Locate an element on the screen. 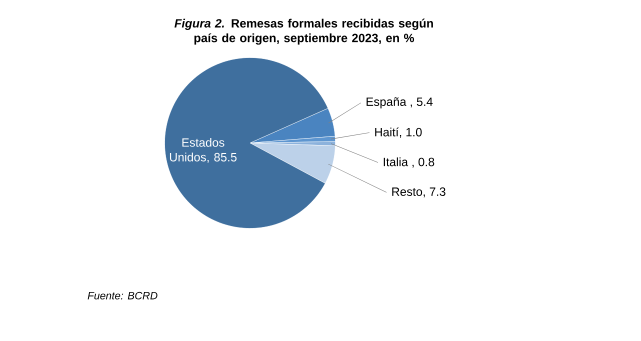 This screenshot has height=341, width=641. data-label: , 1.0 is located at coordinates (411, 133).